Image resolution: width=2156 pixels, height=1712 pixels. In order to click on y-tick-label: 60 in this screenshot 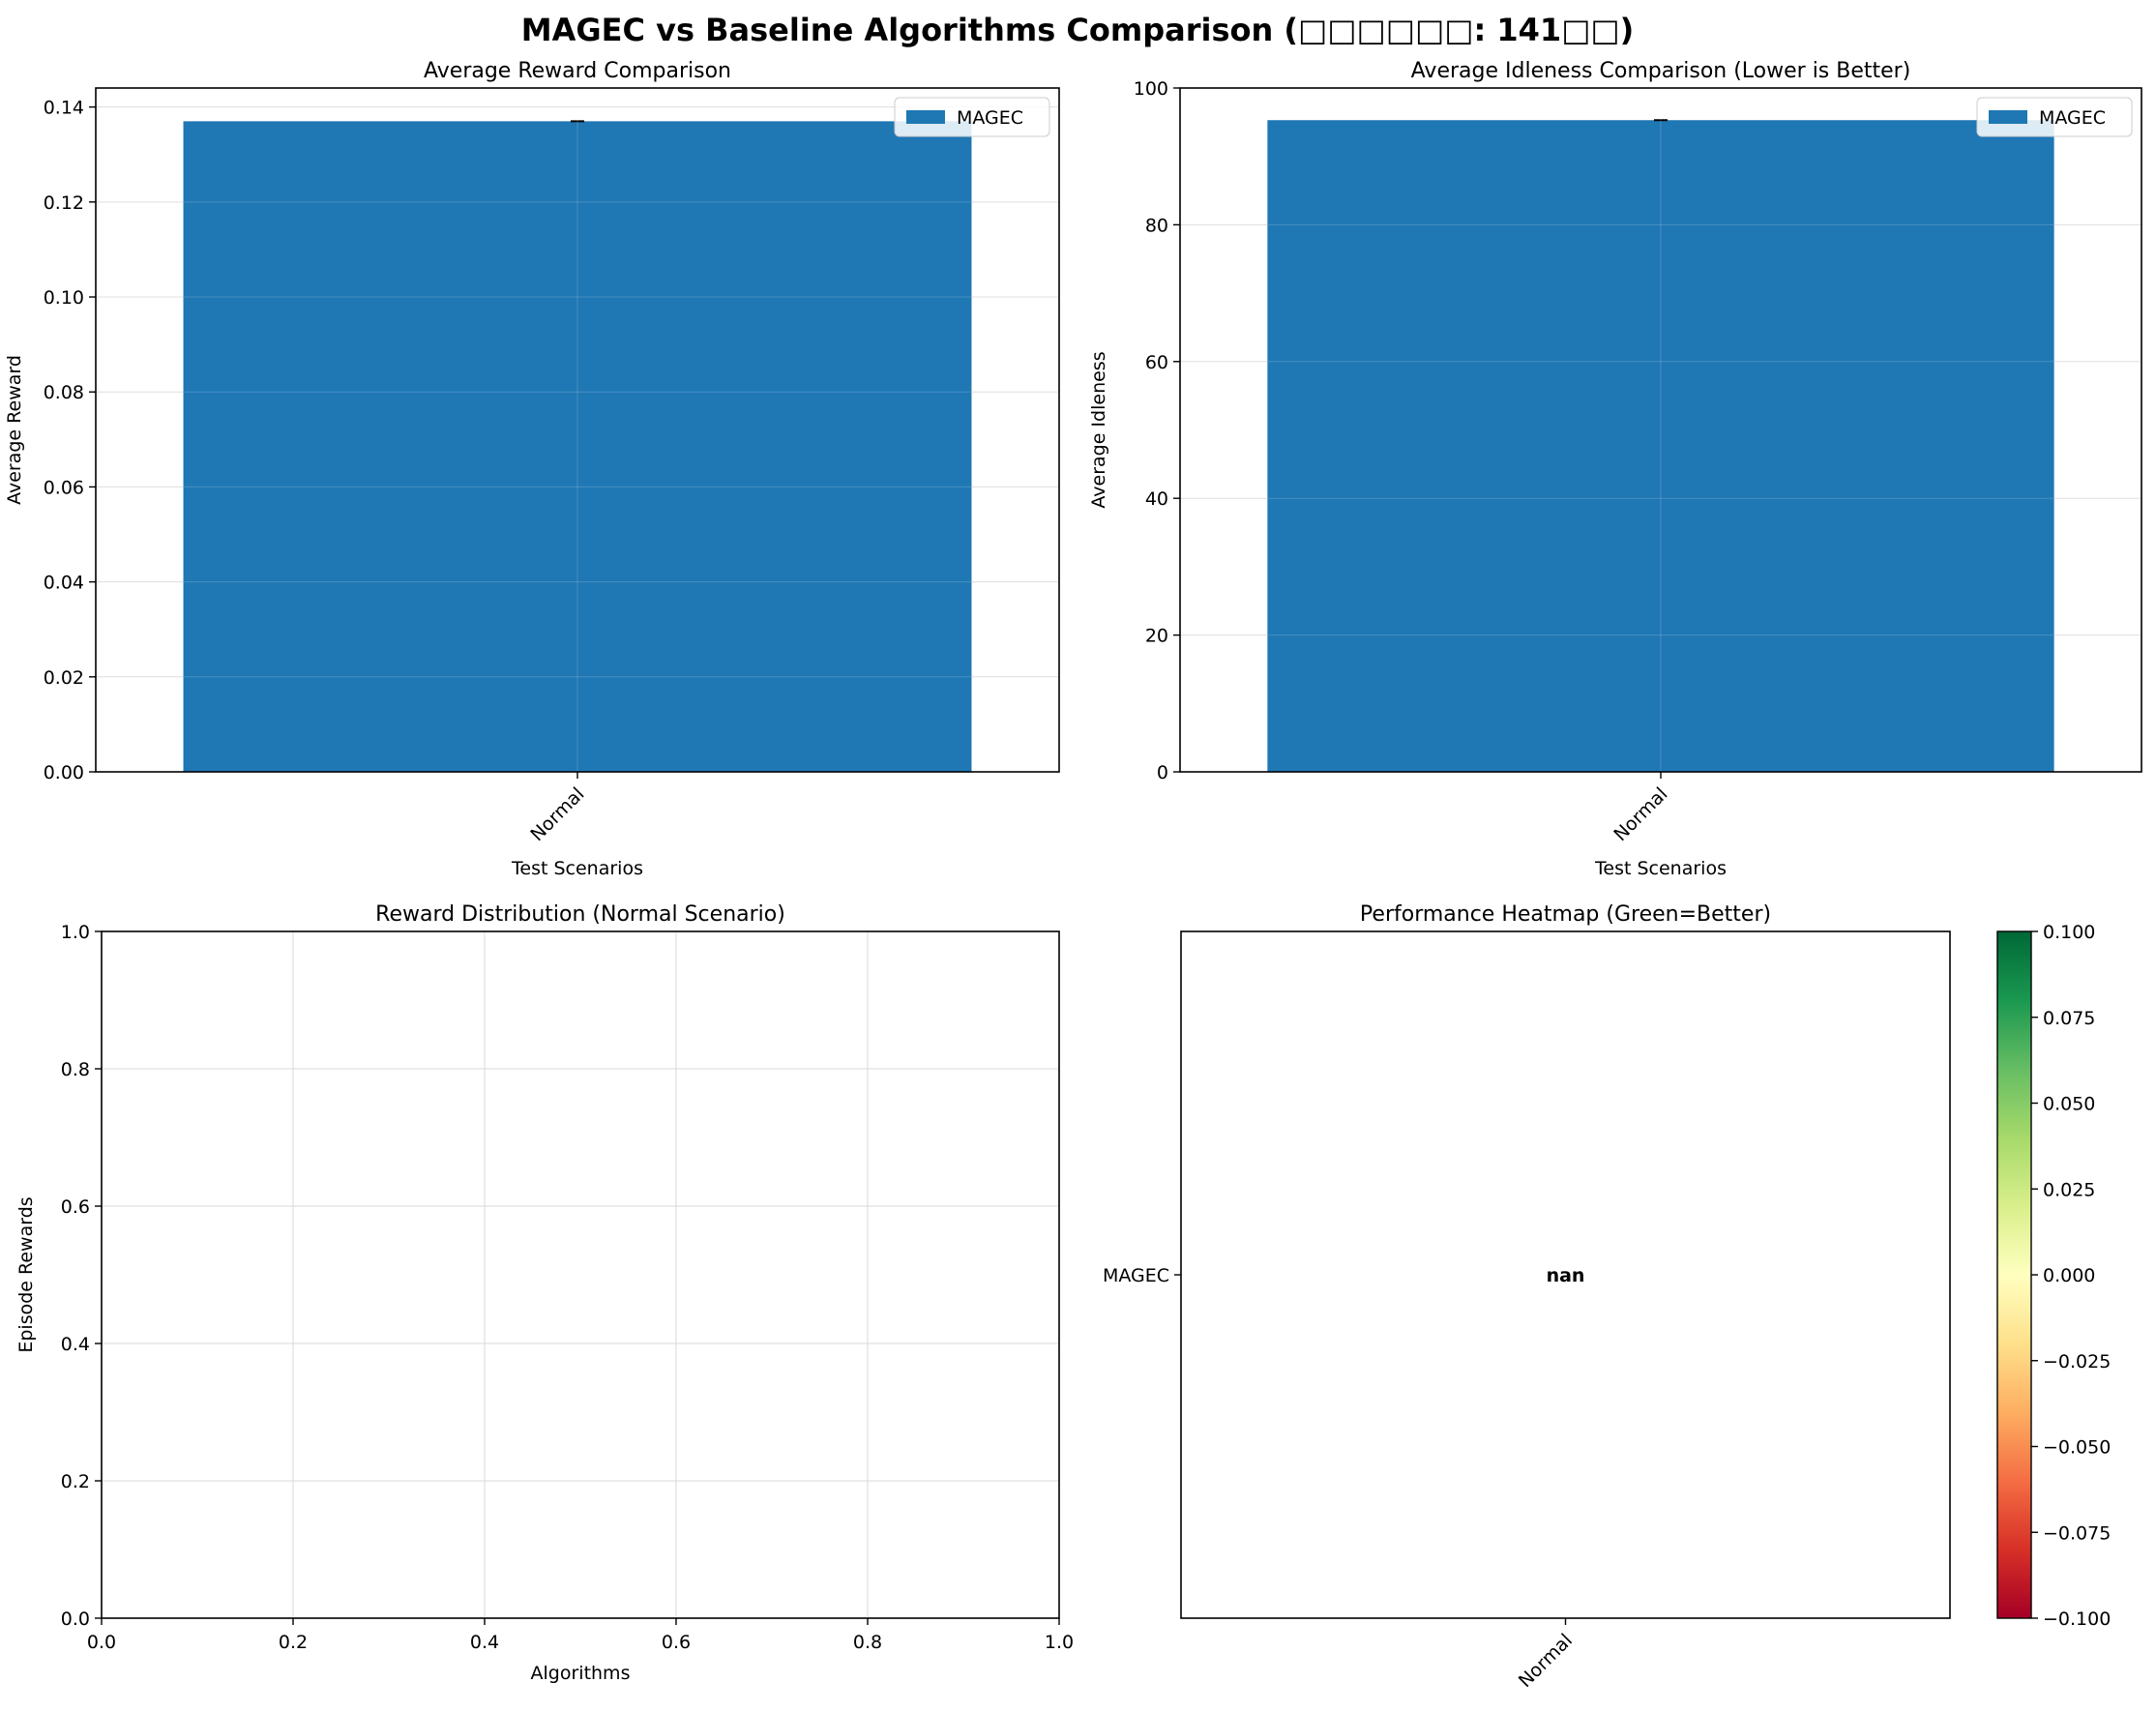, I will do `click(1156, 362)`.